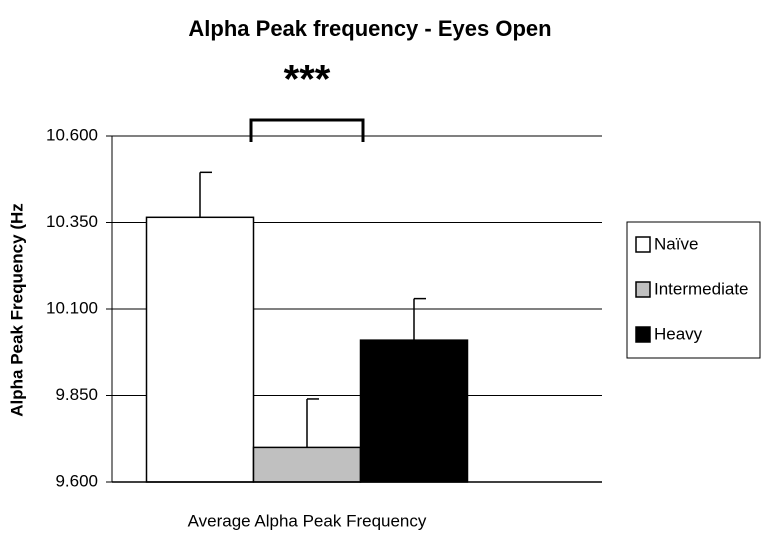  What do you see at coordinates (72, 221) in the screenshot?
I see `y-tick-label: 10.350` at bounding box center [72, 221].